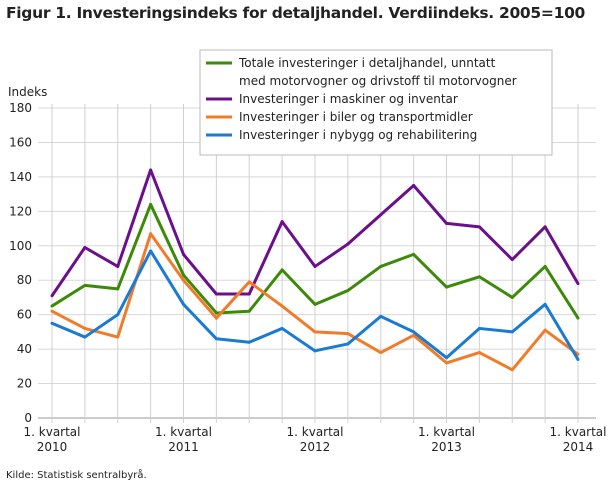  I want to click on y-tick-label: 60, so click(24, 315).